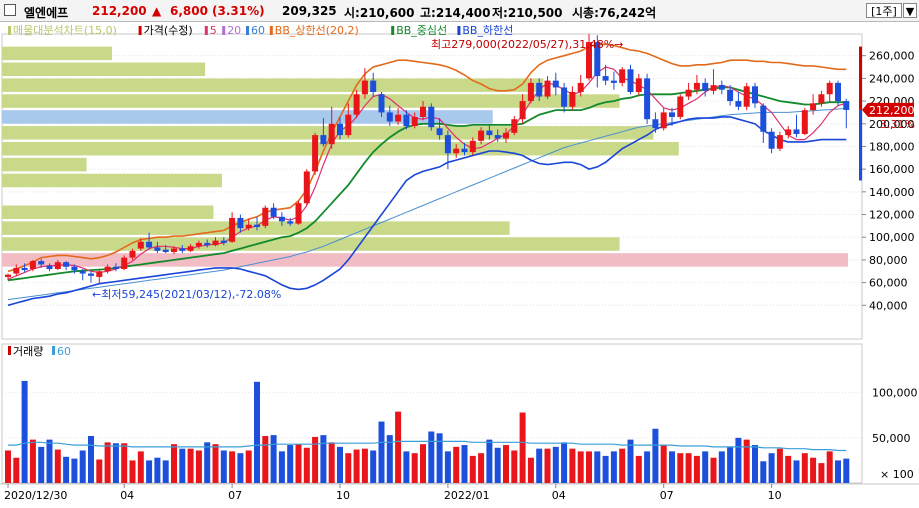 The width and height of the screenshot is (919, 508). I want to click on legend-item: BB_중심선, so click(421, 30).